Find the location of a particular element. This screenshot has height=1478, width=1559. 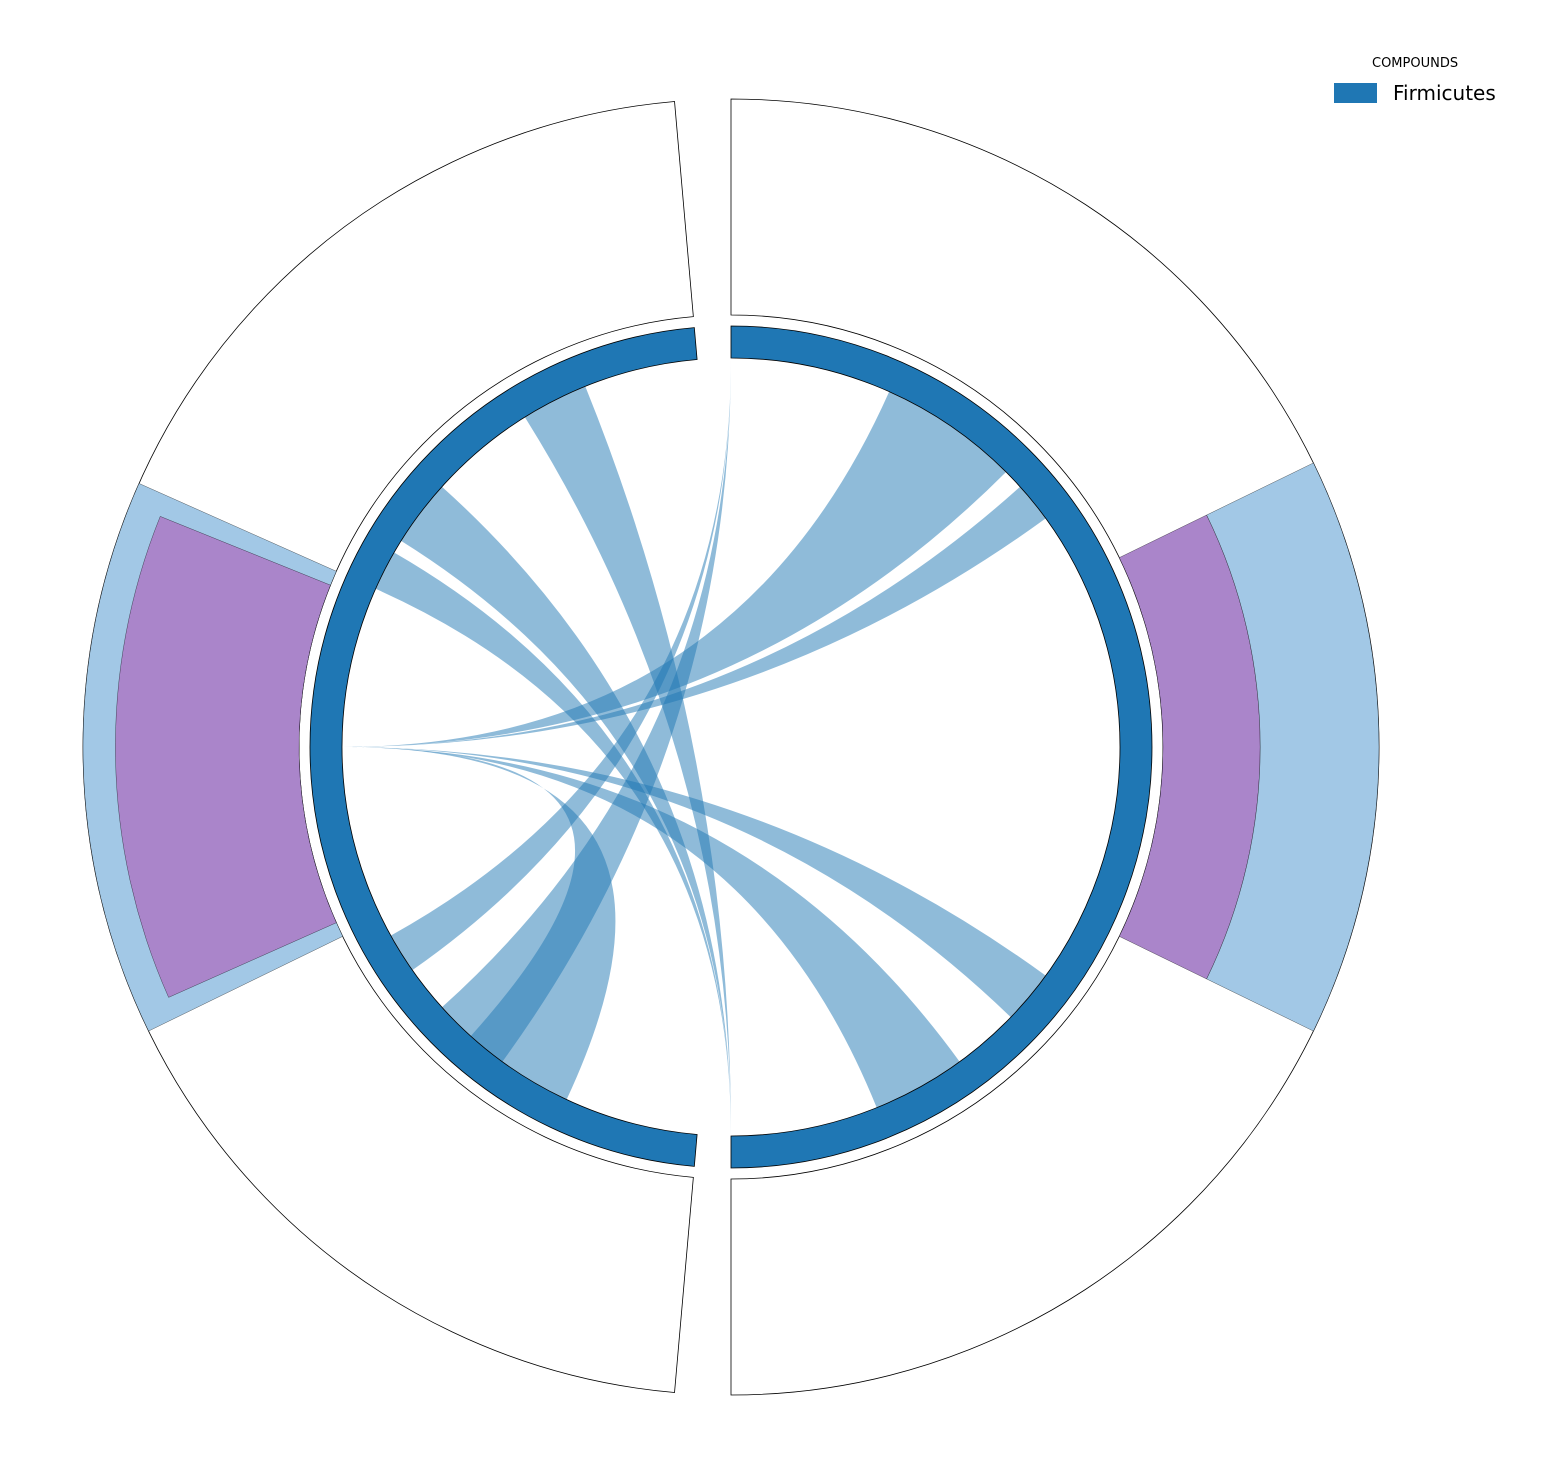

legend-label: Firmicutes is located at coordinates (1444, 93).